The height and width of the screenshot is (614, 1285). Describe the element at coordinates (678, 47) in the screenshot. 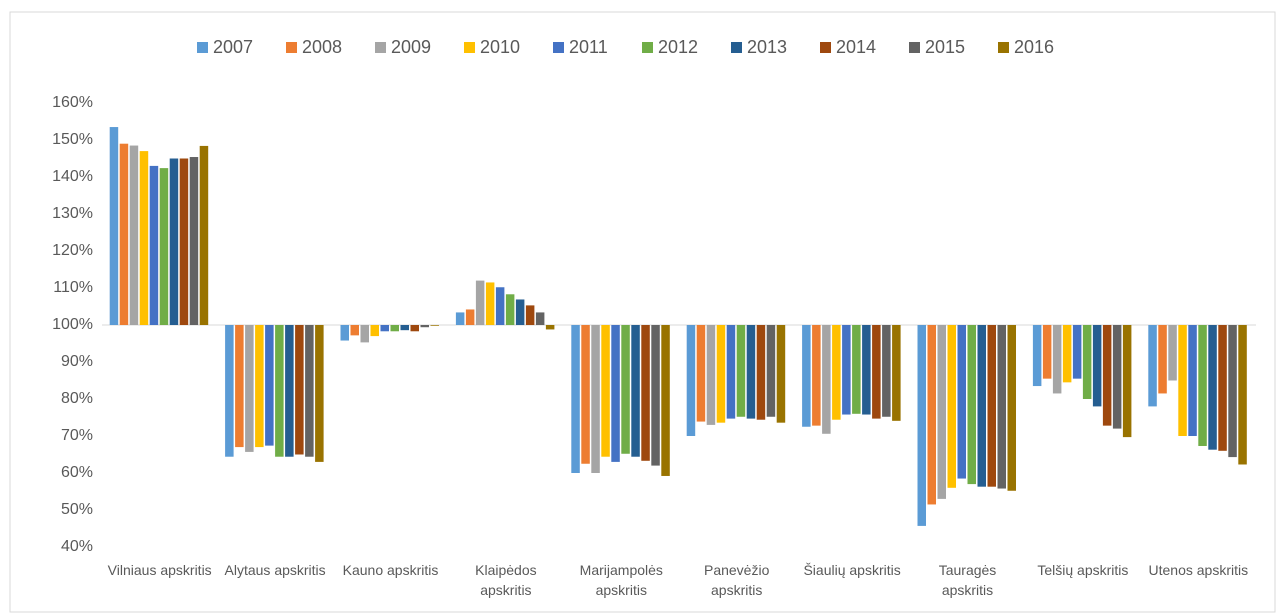

I see `legend-label: 2012` at that location.